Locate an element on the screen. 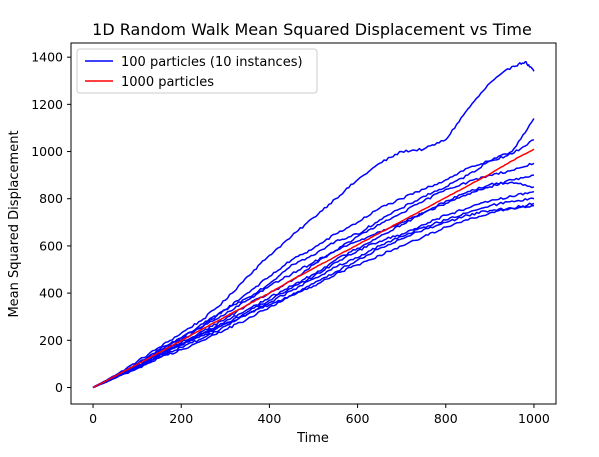 The image size is (599, 457). y-tick-label: 1000 is located at coordinates (47, 151).